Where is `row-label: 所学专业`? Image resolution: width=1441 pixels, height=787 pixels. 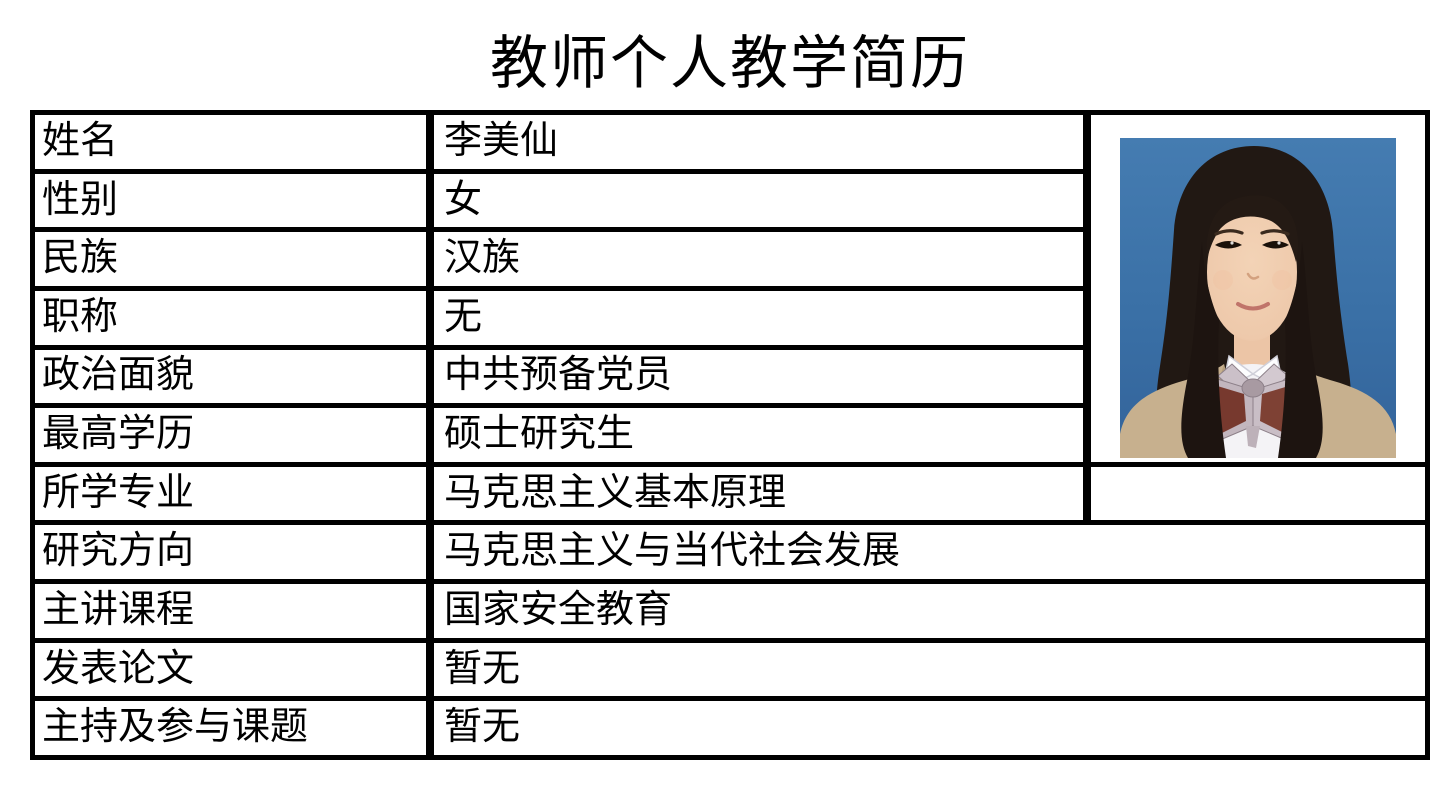
row-label: 所学专业 is located at coordinates (230, 493).